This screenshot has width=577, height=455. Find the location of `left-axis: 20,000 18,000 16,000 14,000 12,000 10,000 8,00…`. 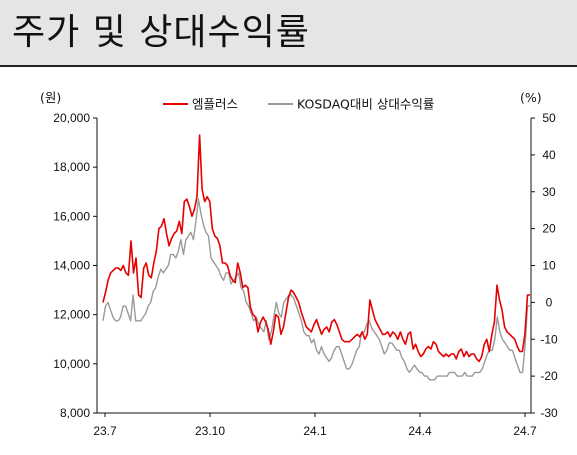

left-axis: 20,000 18,000 16,000 14,000 12,000 10,000 8,00… is located at coordinates (75, 265).